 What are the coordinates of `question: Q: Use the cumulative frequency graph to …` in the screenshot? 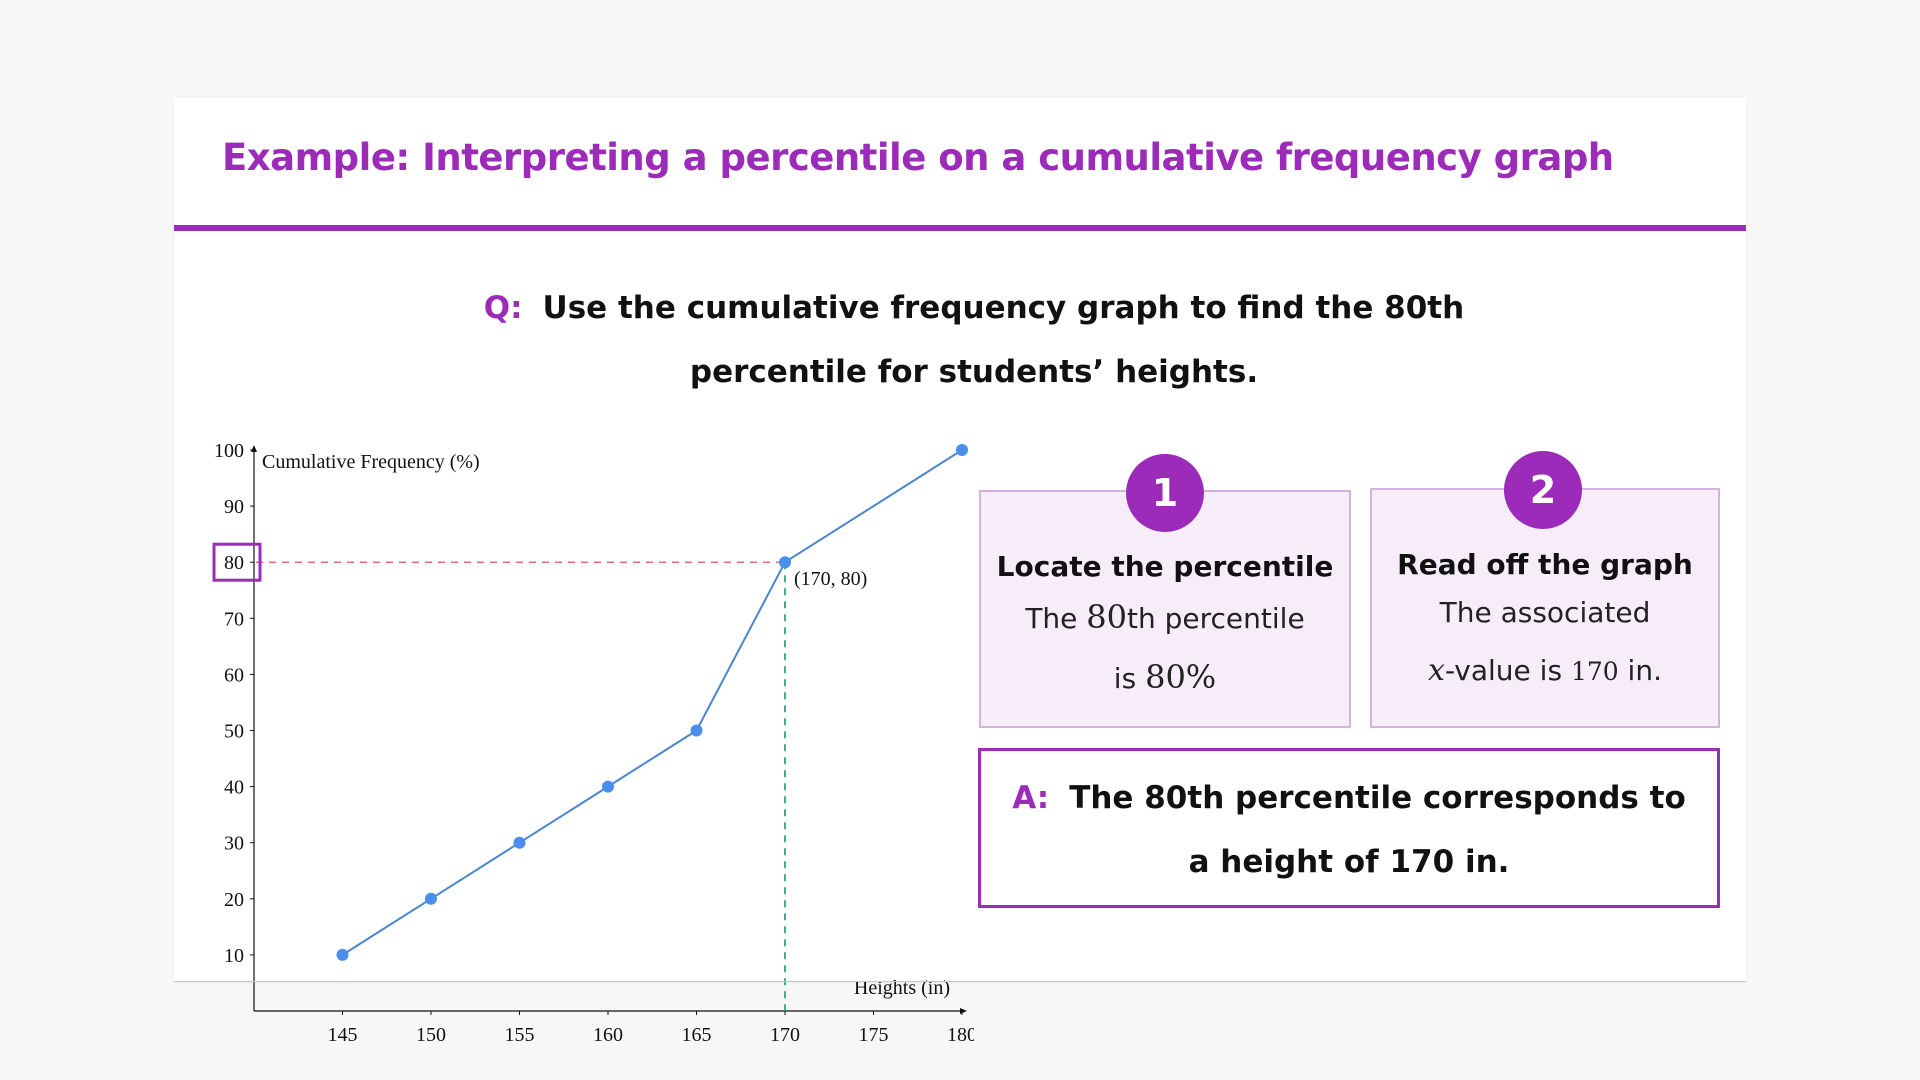 It's located at (974, 340).